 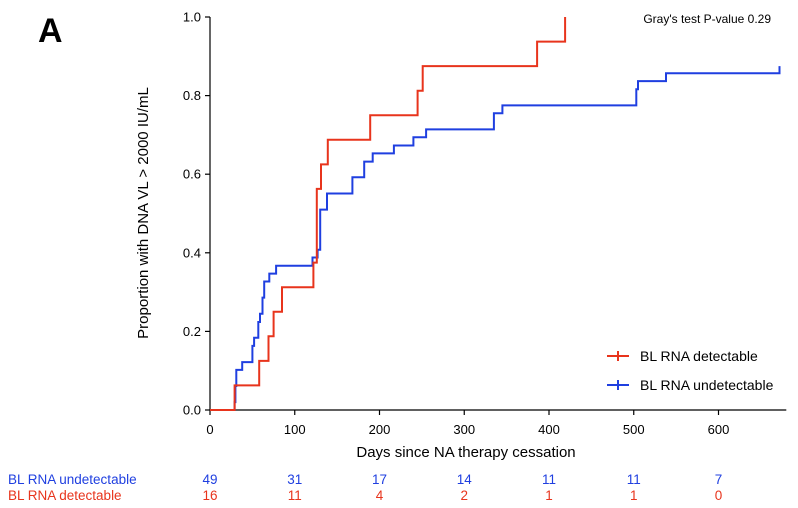 I want to click on x-tick-label: 100, so click(x=295, y=429).